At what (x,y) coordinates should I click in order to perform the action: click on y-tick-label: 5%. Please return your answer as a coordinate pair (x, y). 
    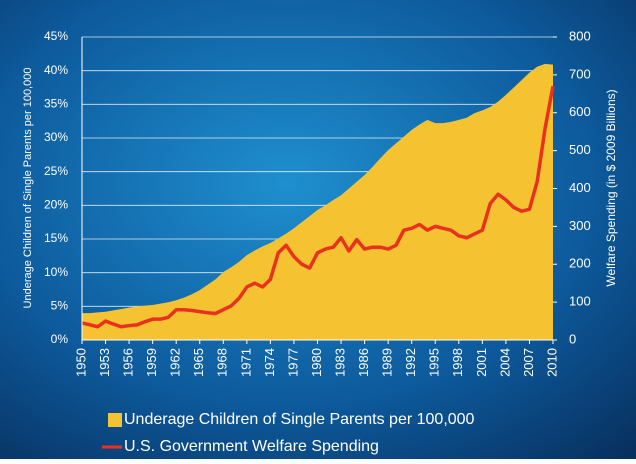
    Looking at the image, I should click on (60, 306).